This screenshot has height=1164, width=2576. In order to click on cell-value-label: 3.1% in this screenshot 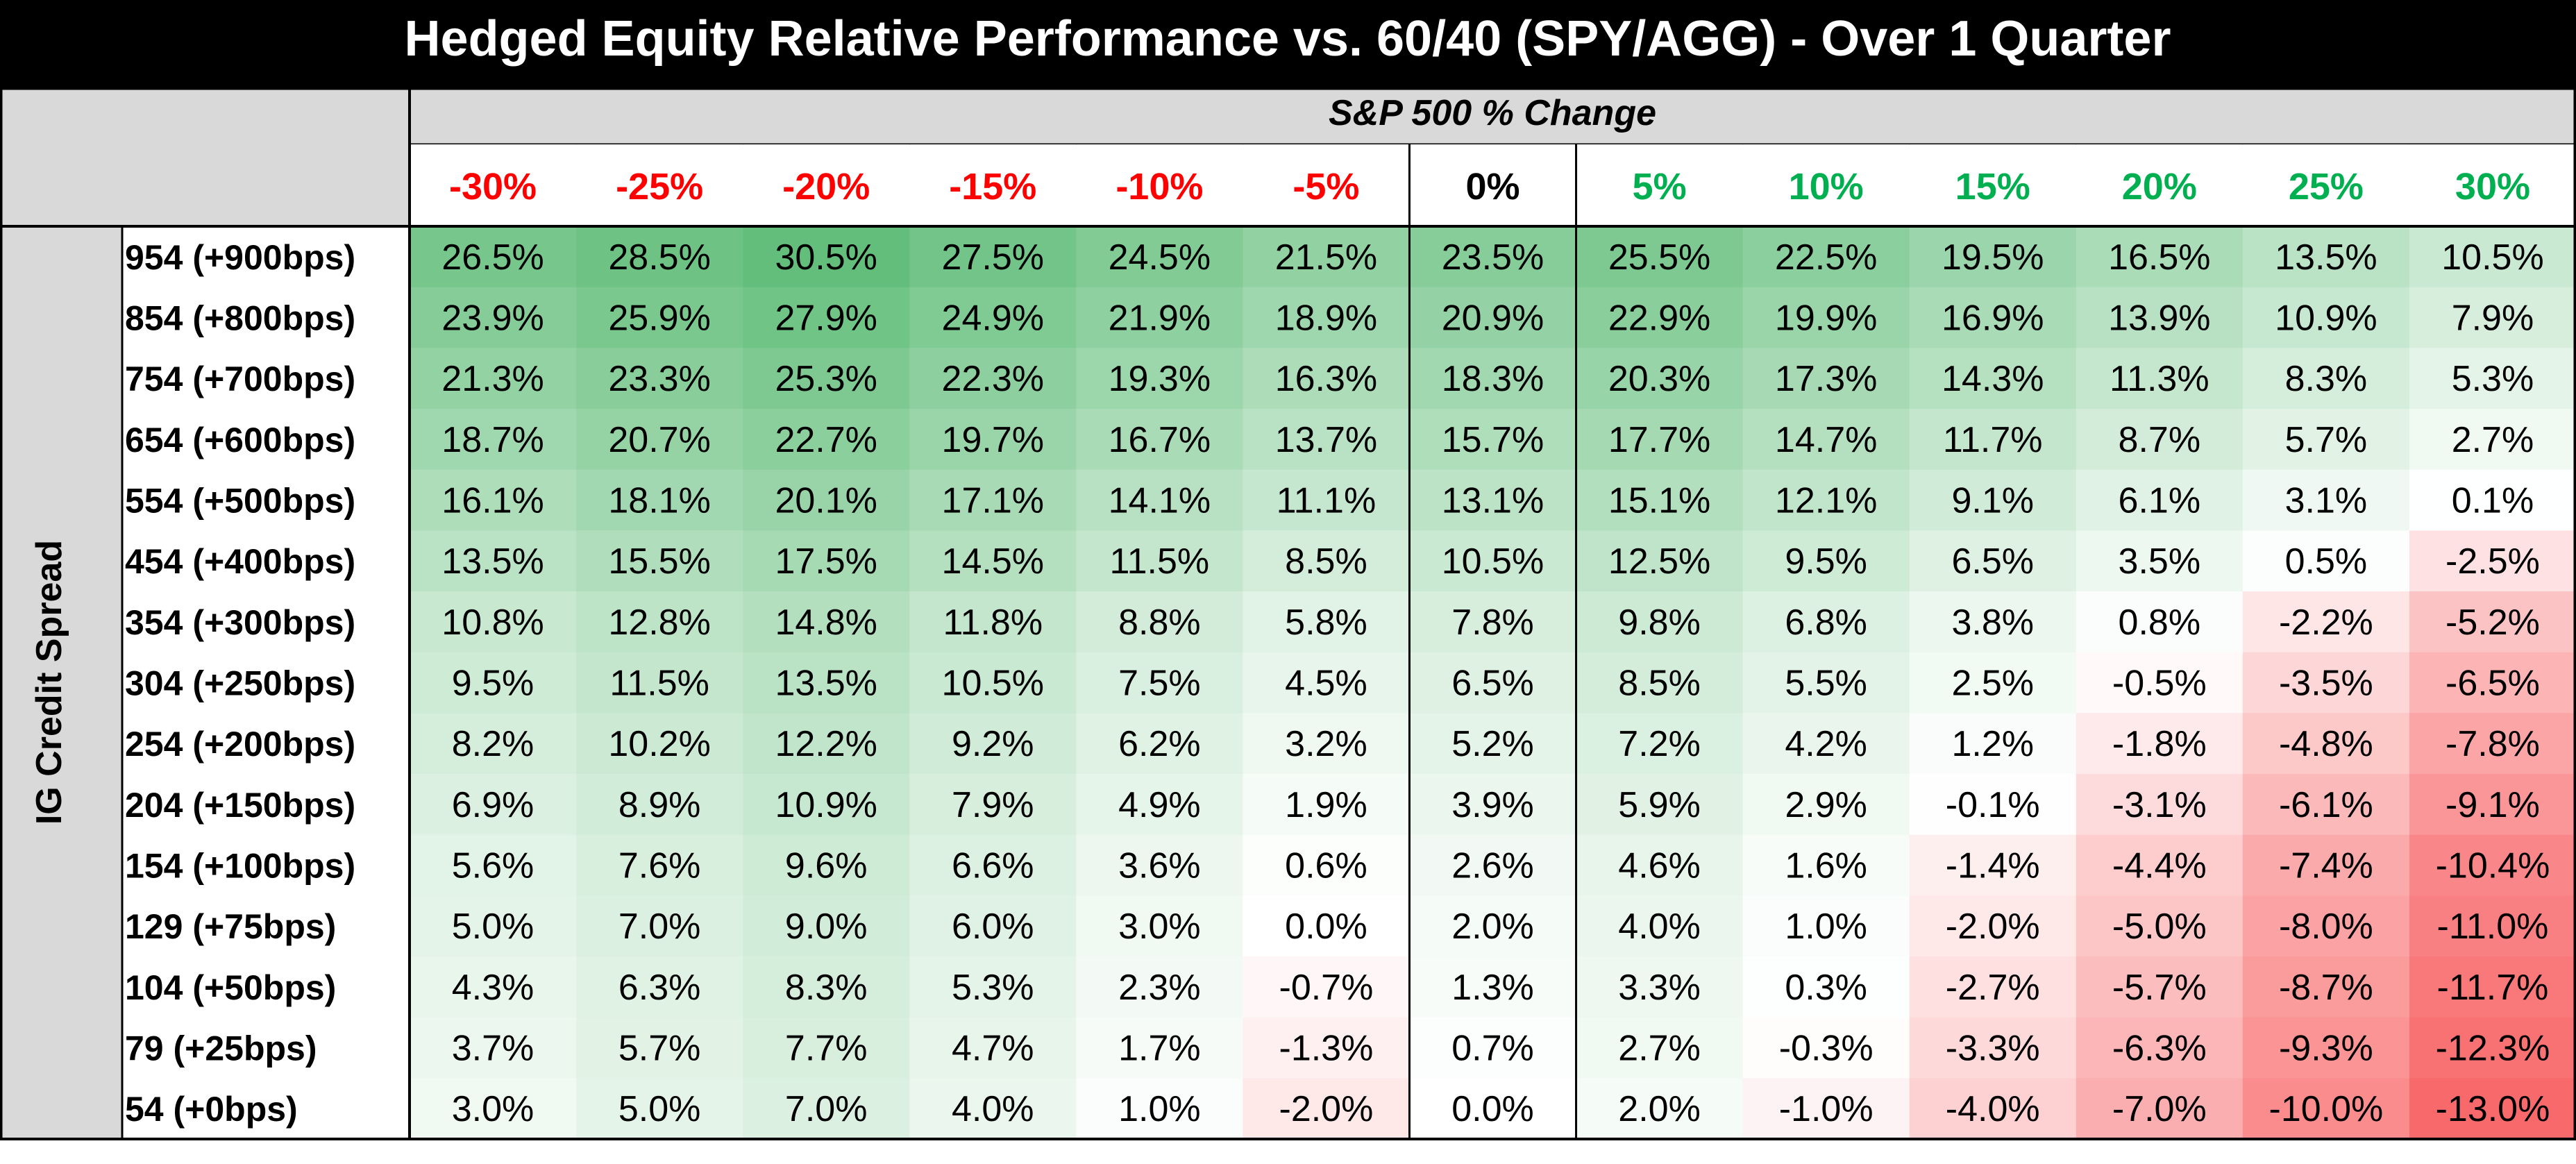, I will do `click(2326, 501)`.